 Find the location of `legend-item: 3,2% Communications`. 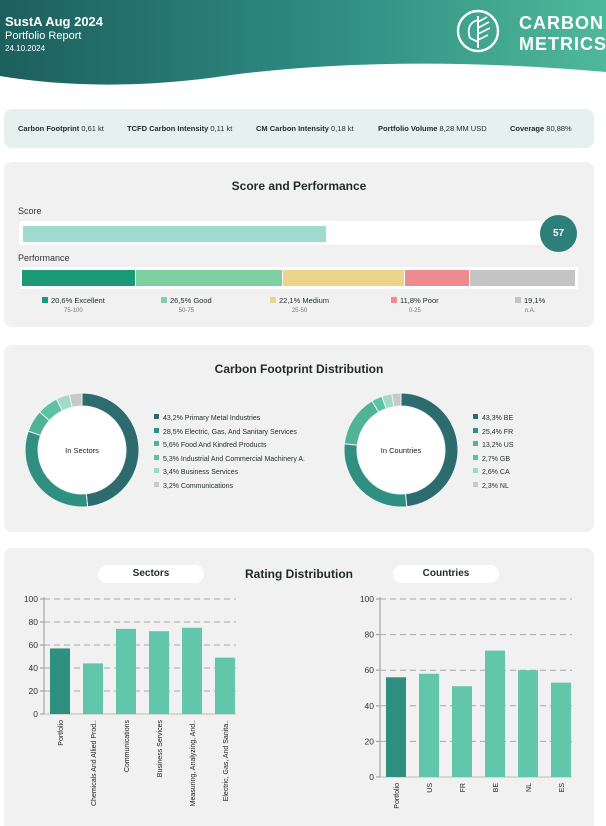

legend-item: 3,2% Communications is located at coordinates (229, 487).